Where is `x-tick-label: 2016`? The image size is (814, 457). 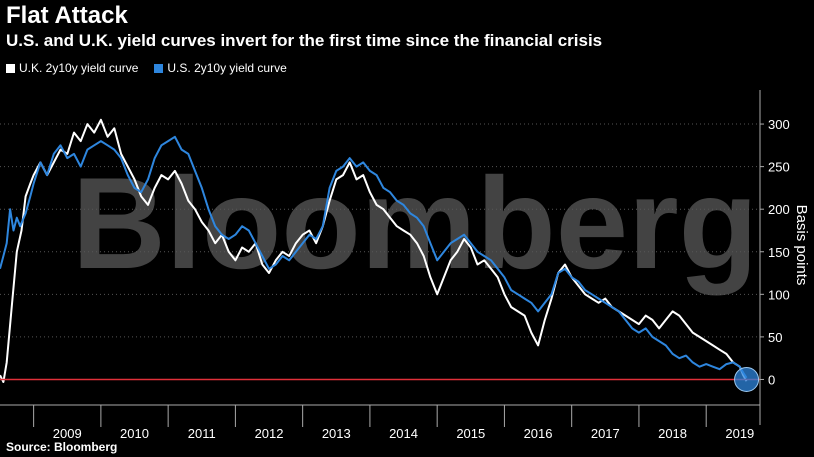 x-tick-label: 2016 is located at coordinates (538, 433).